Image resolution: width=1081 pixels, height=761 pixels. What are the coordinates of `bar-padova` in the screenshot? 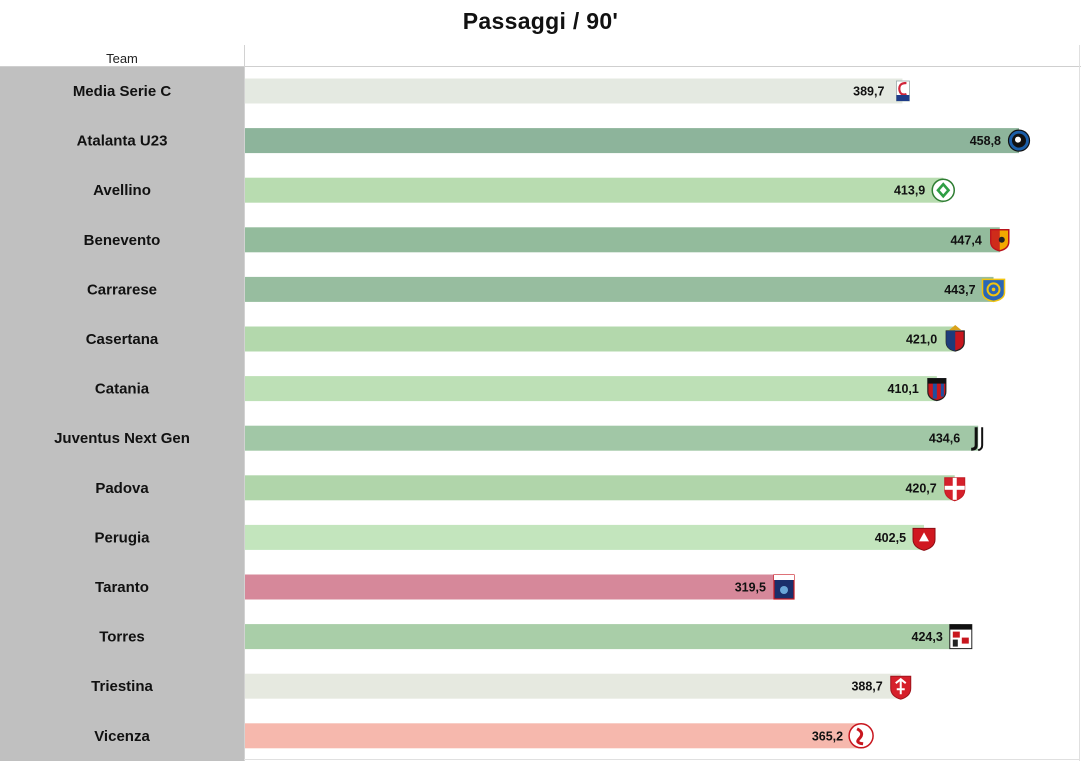 It's located at (600, 488).